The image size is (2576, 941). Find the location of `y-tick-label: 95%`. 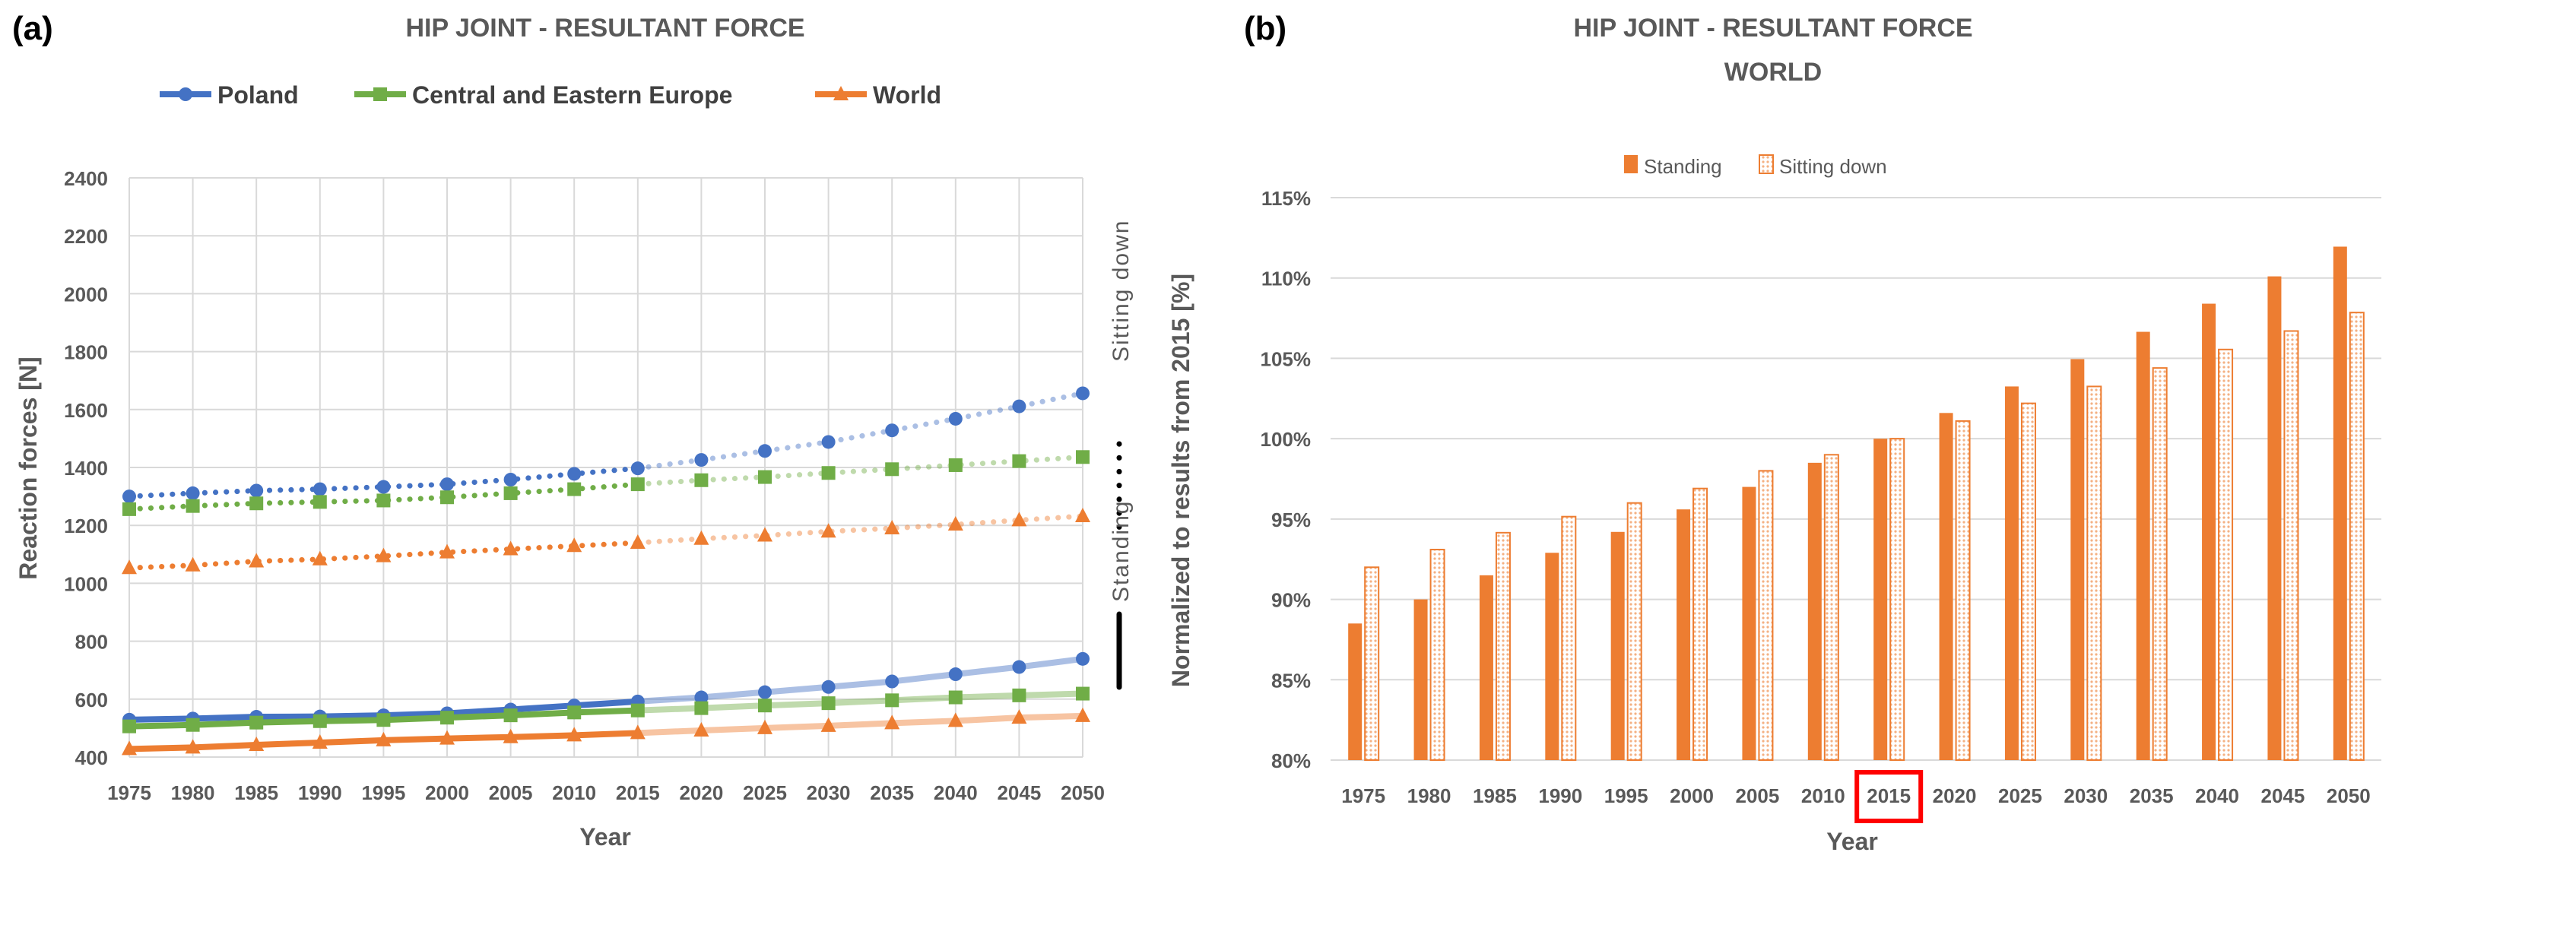

y-tick-label: 95% is located at coordinates (1291, 520).